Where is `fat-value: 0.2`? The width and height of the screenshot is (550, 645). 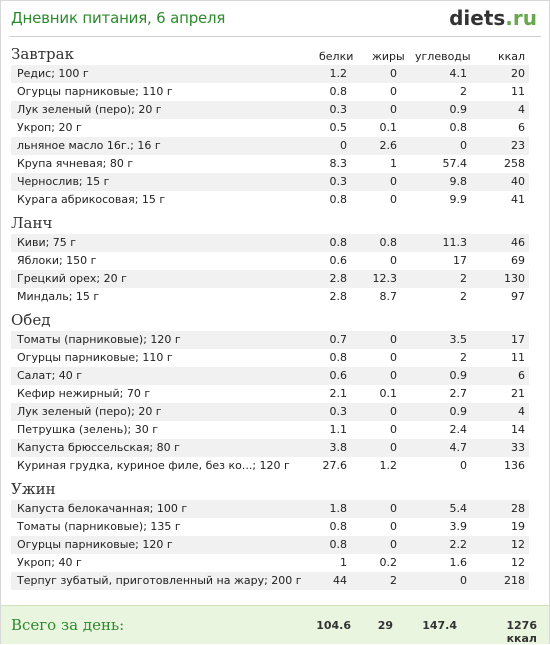 fat-value: 0.2 is located at coordinates (388, 562).